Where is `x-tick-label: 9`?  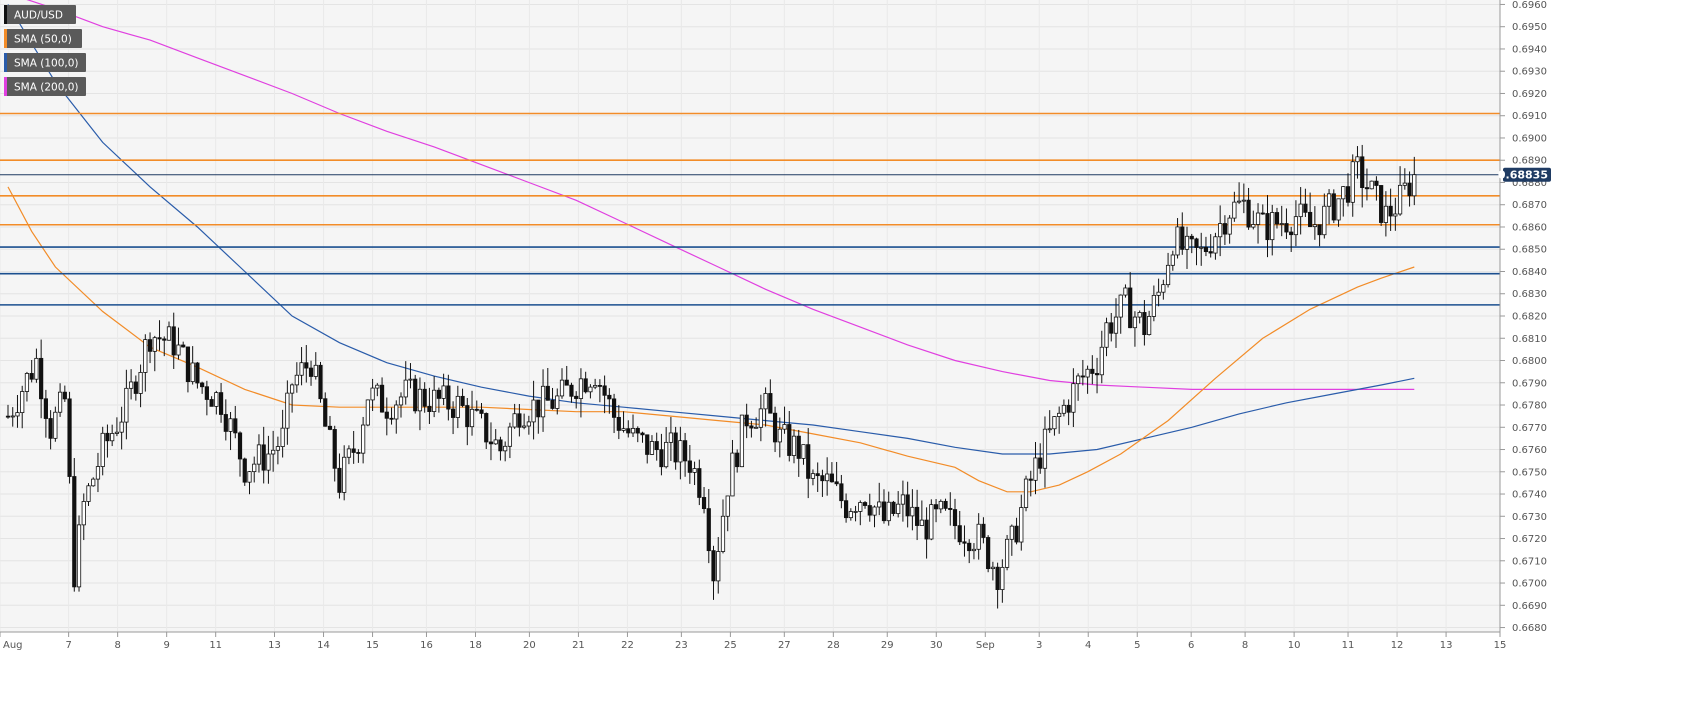 x-tick-label: 9 is located at coordinates (166, 645).